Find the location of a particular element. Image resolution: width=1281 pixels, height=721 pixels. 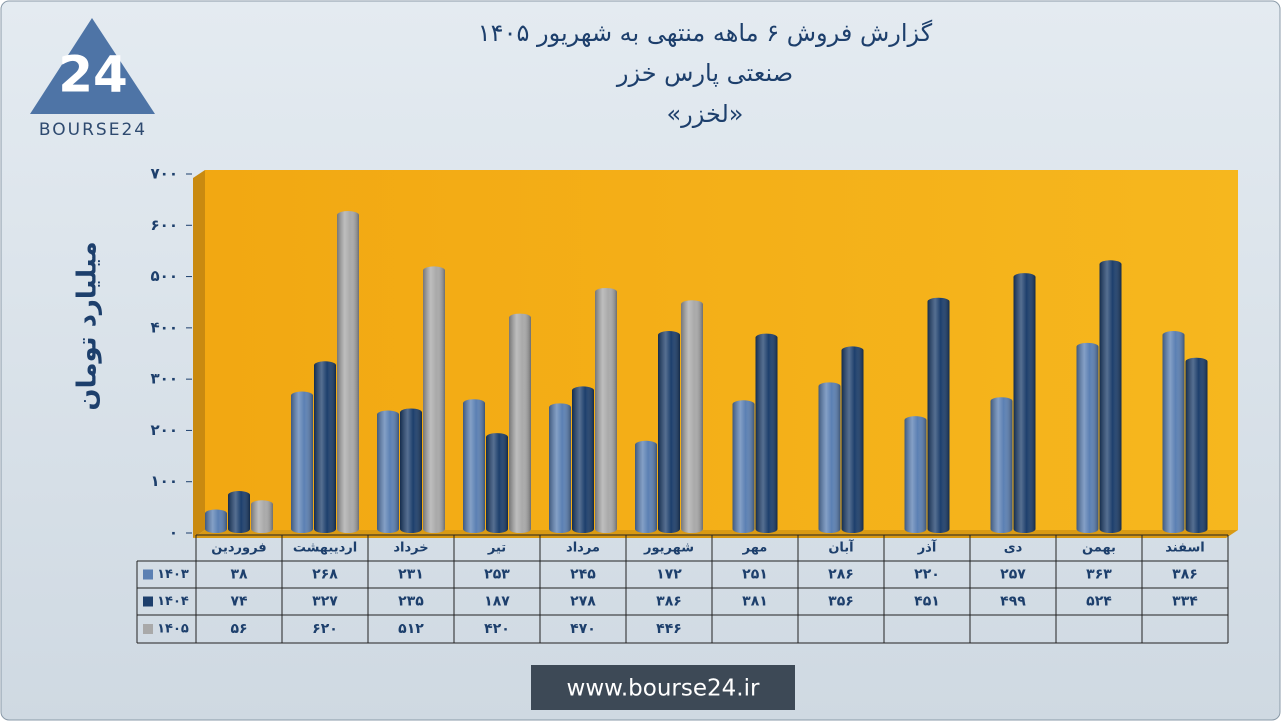

table-value: ۱۸۷ is located at coordinates (497, 602).